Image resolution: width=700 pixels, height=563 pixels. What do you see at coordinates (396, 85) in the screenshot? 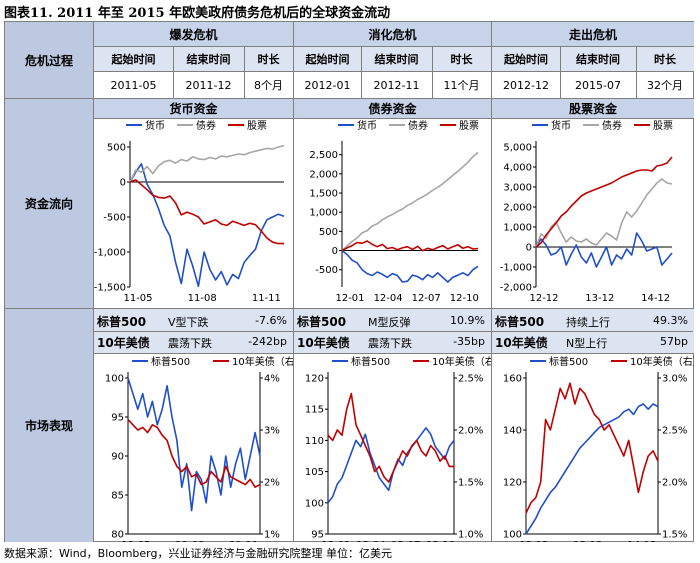
I see `end-date: 2012-11` at bounding box center [396, 85].